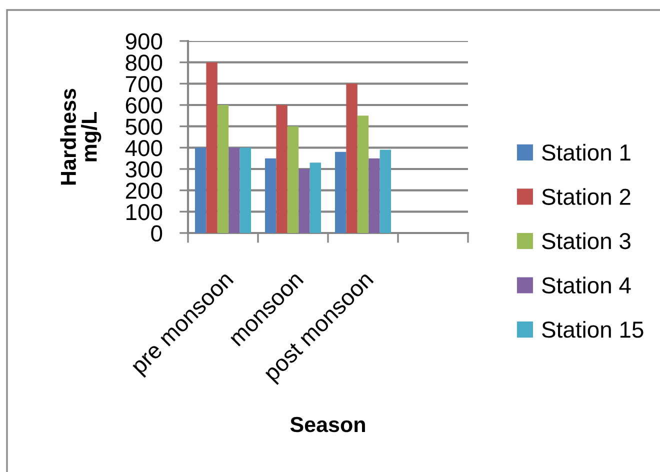 This screenshot has width=660, height=472. Describe the element at coordinates (144, 105) in the screenshot. I see `y-tick-label: 600` at that location.